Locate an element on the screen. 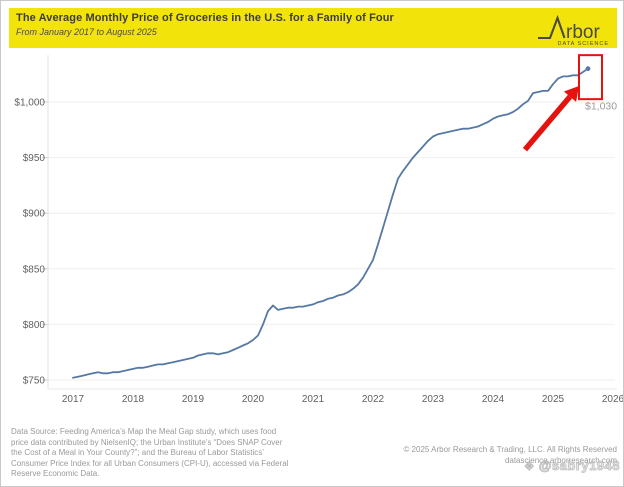 The width and height of the screenshot is (624, 487). x-tick-label: 2019 is located at coordinates (193, 399).